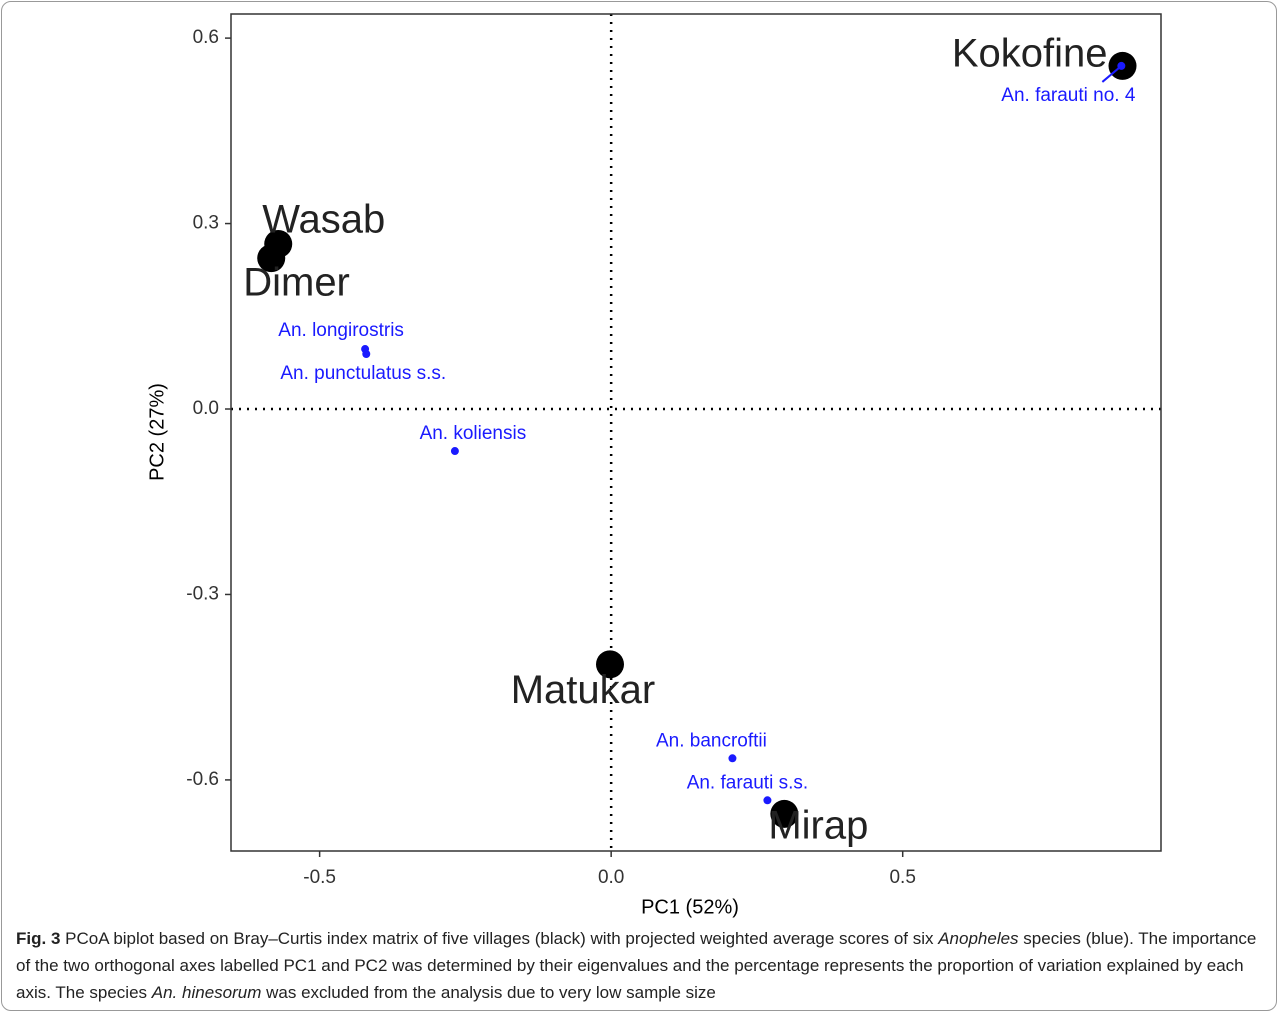  What do you see at coordinates (202, 593) in the screenshot?
I see `y-tick-label: -0.3` at bounding box center [202, 593].